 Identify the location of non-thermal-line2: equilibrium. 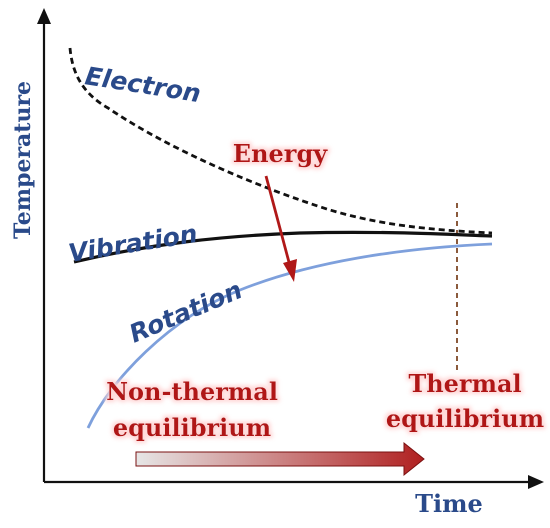
(192, 427).